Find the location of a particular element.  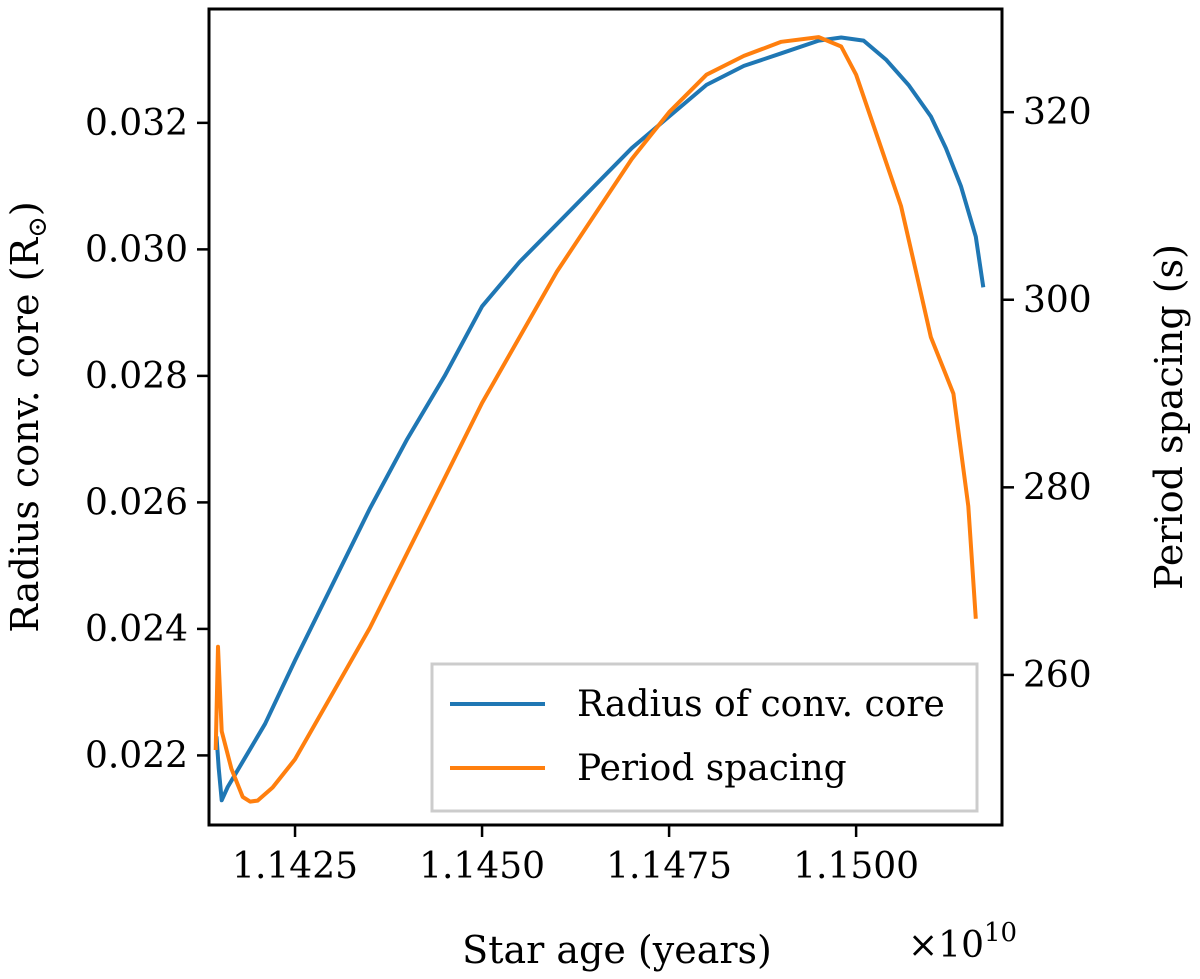

y-right-tick-label: 320 is located at coordinates (1057, 112).